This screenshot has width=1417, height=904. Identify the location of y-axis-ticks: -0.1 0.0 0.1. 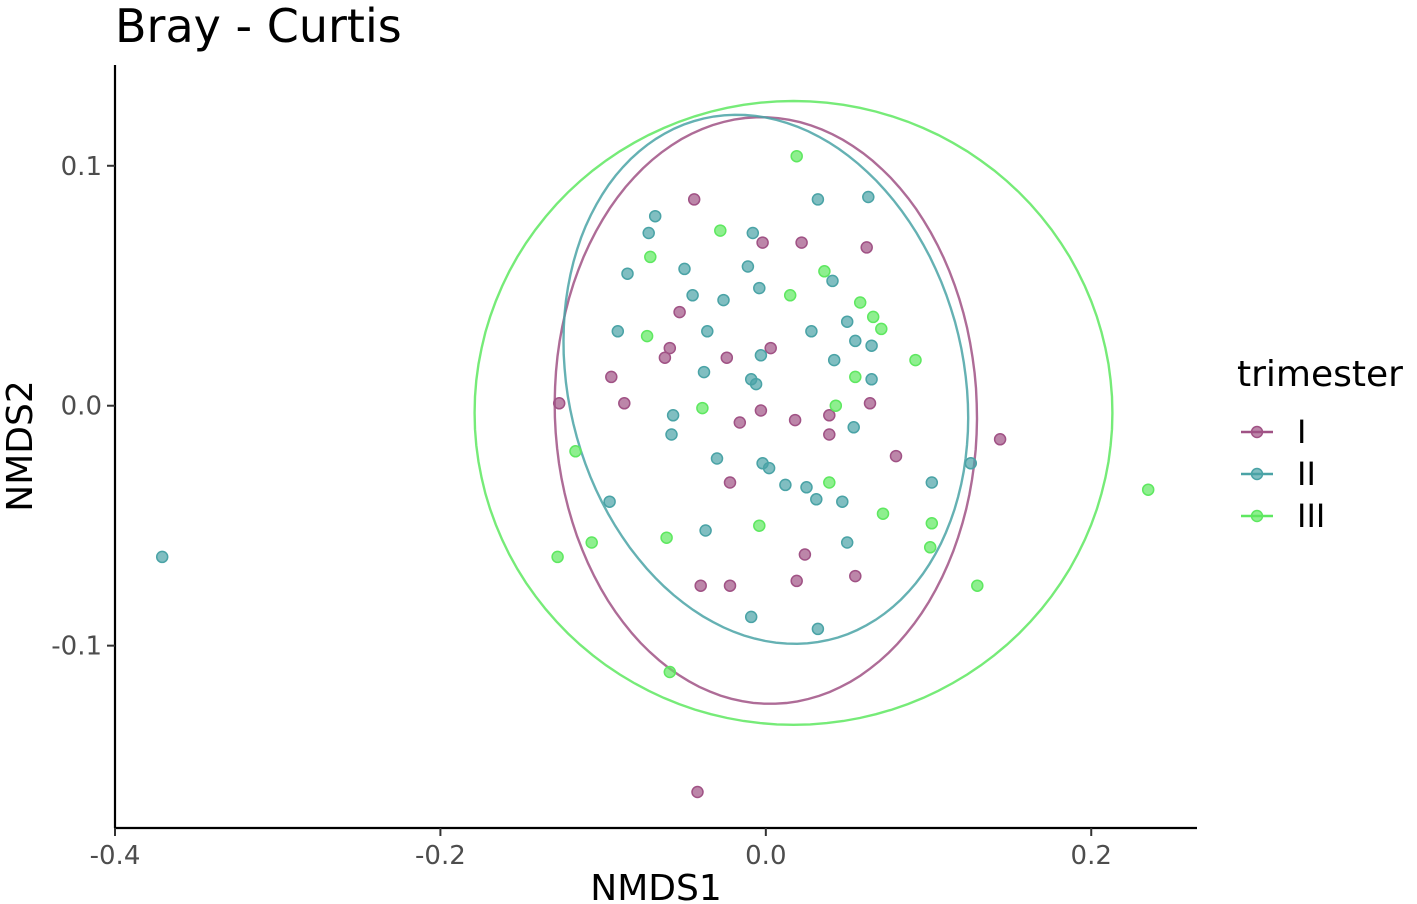
(83, 407).